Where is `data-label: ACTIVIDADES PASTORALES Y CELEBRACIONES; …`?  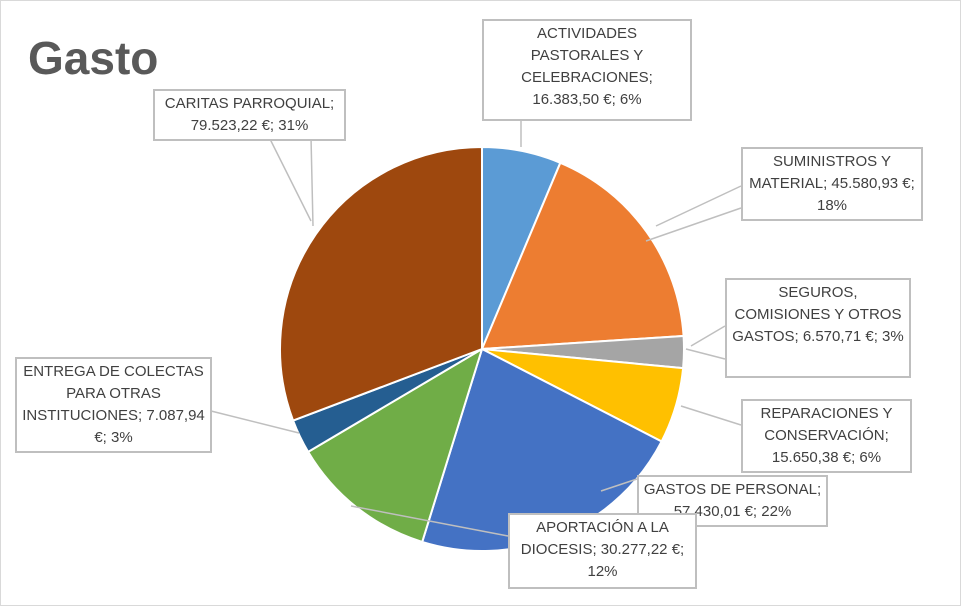
data-label: ACTIVIDADES PASTORALES Y CELEBRACIONES; … is located at coordinates (587, 70).